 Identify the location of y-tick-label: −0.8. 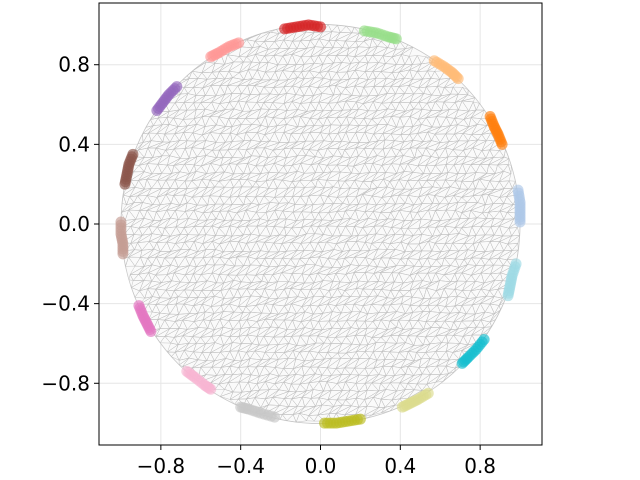
(65, 383).